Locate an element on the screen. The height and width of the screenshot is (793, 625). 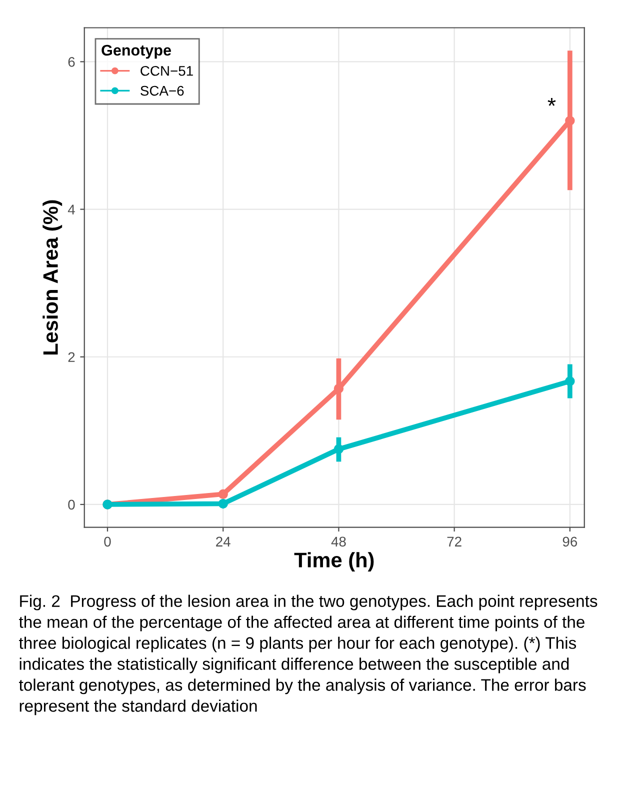
annotation: * is located at coordinates (552, 102).